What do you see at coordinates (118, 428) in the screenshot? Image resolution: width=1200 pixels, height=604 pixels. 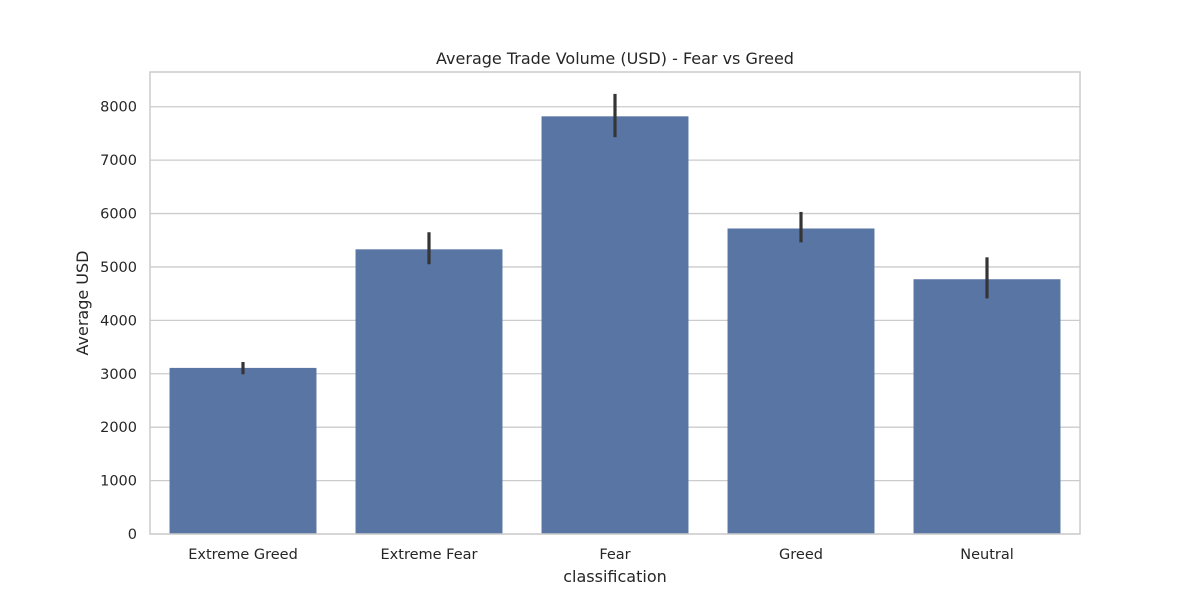 I see `y-tick-label: 2000` at bounding box center [118, 428].